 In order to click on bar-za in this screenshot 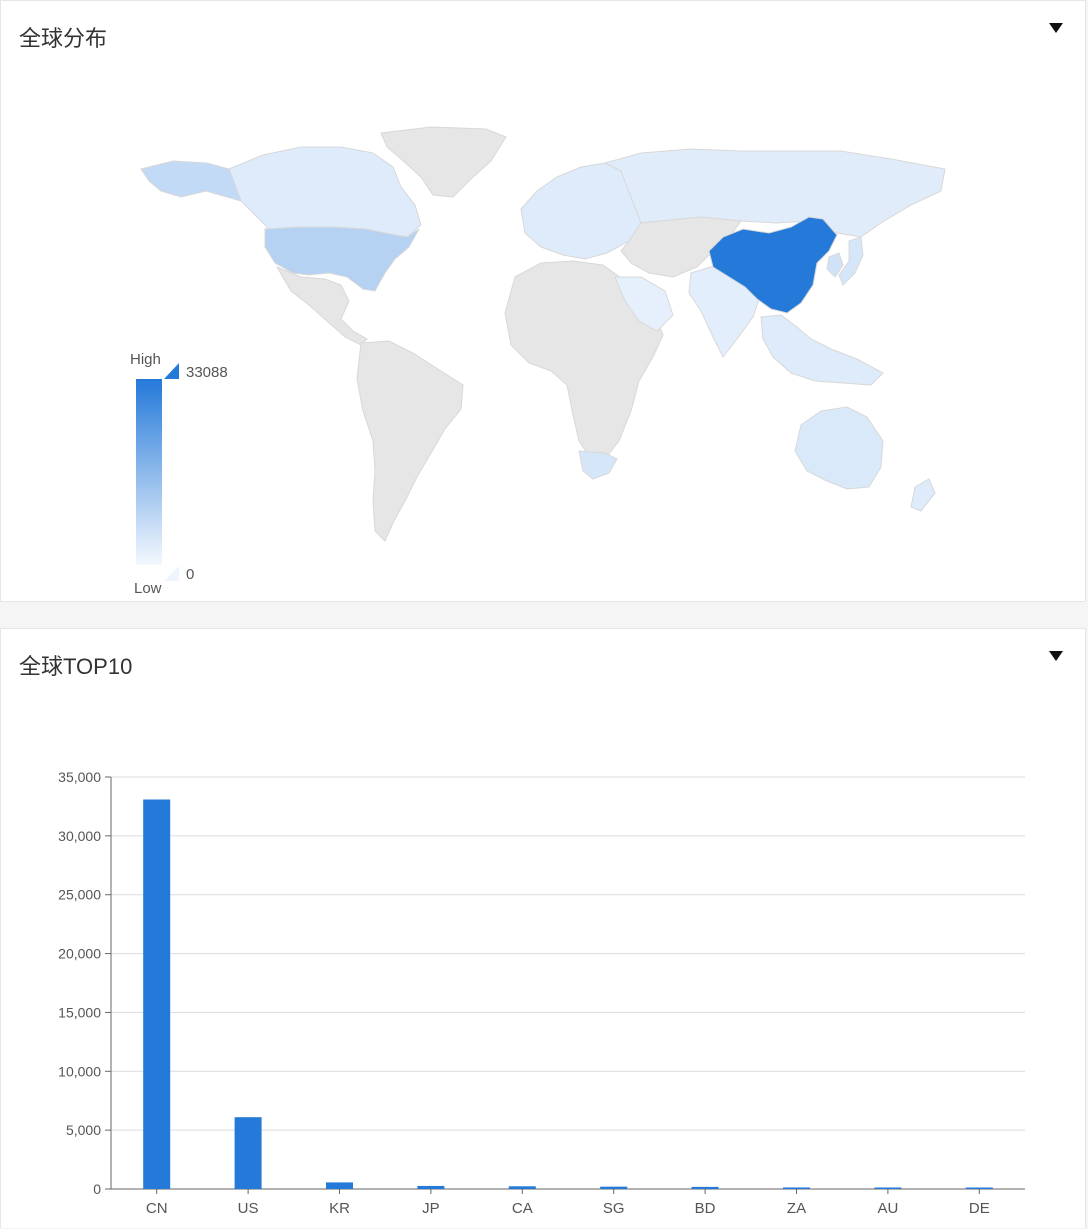, I will do `click(796, 1188)`.